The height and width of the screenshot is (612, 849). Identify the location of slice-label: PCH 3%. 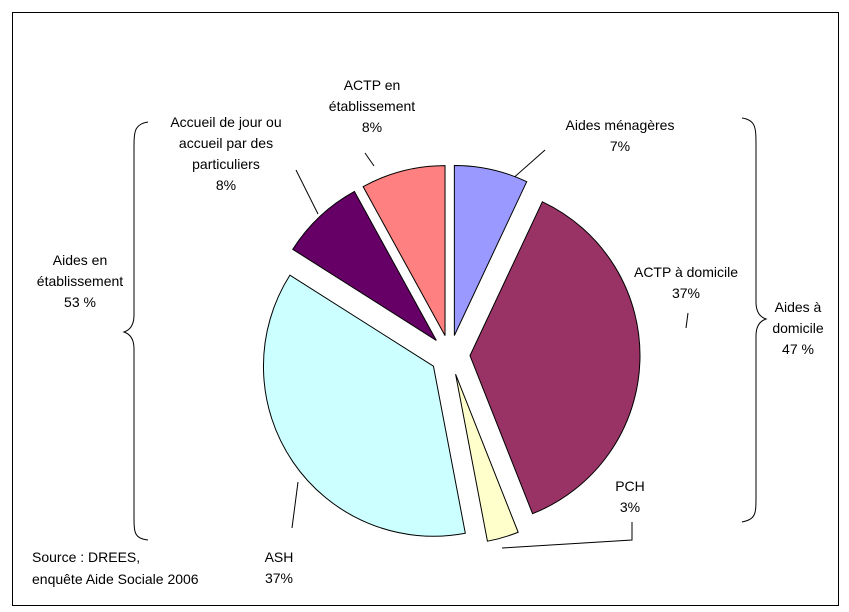
(630, 497).